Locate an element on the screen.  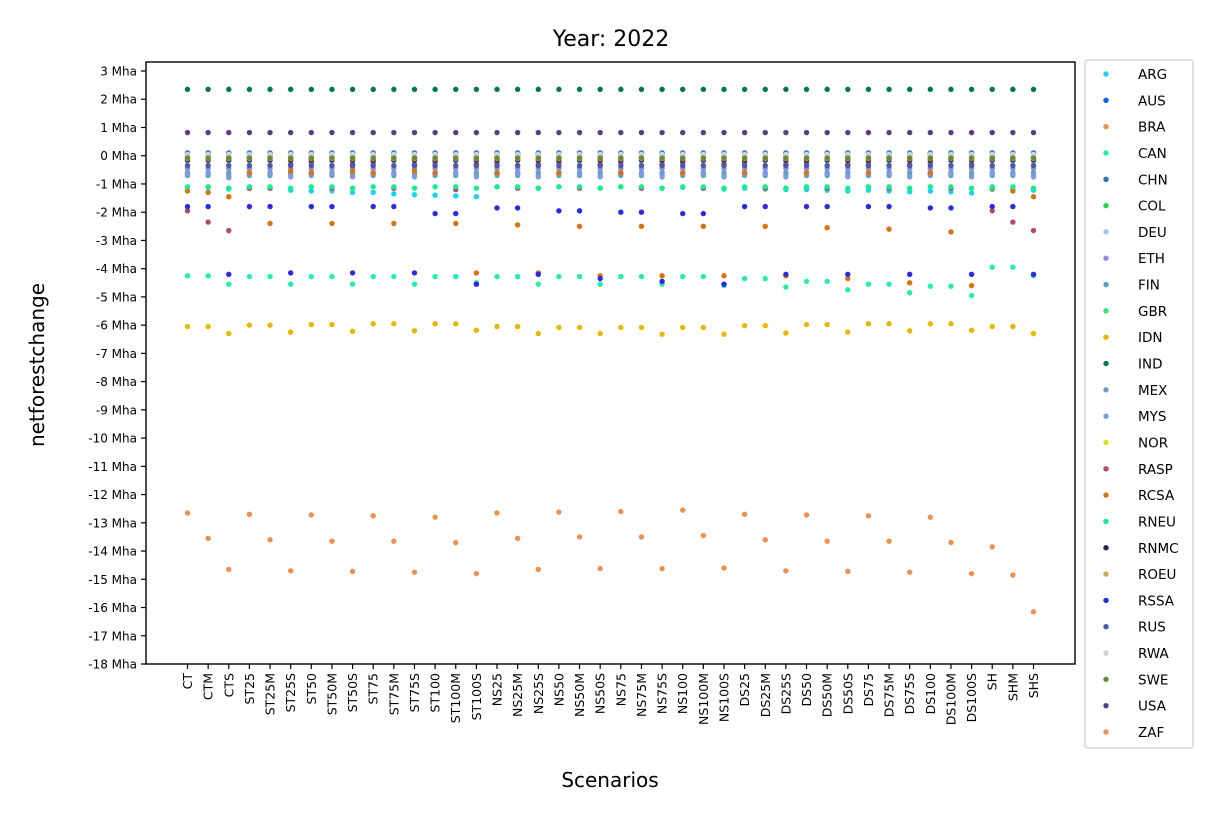
y-tick-label: 1 Mha is located at coordinates (118, 128).